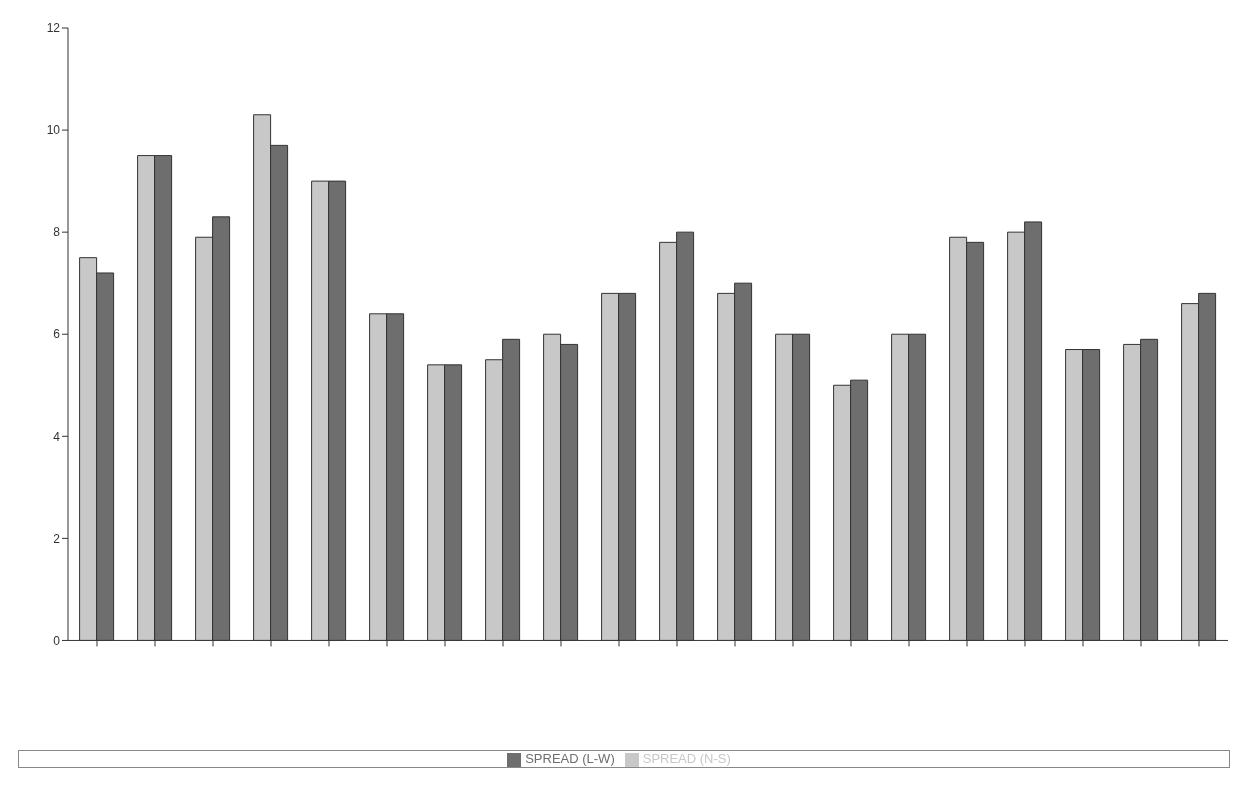 The width and height of the screenshot is (1257, 787). I want to click on y-tick-label: 6, so click(57, 334).